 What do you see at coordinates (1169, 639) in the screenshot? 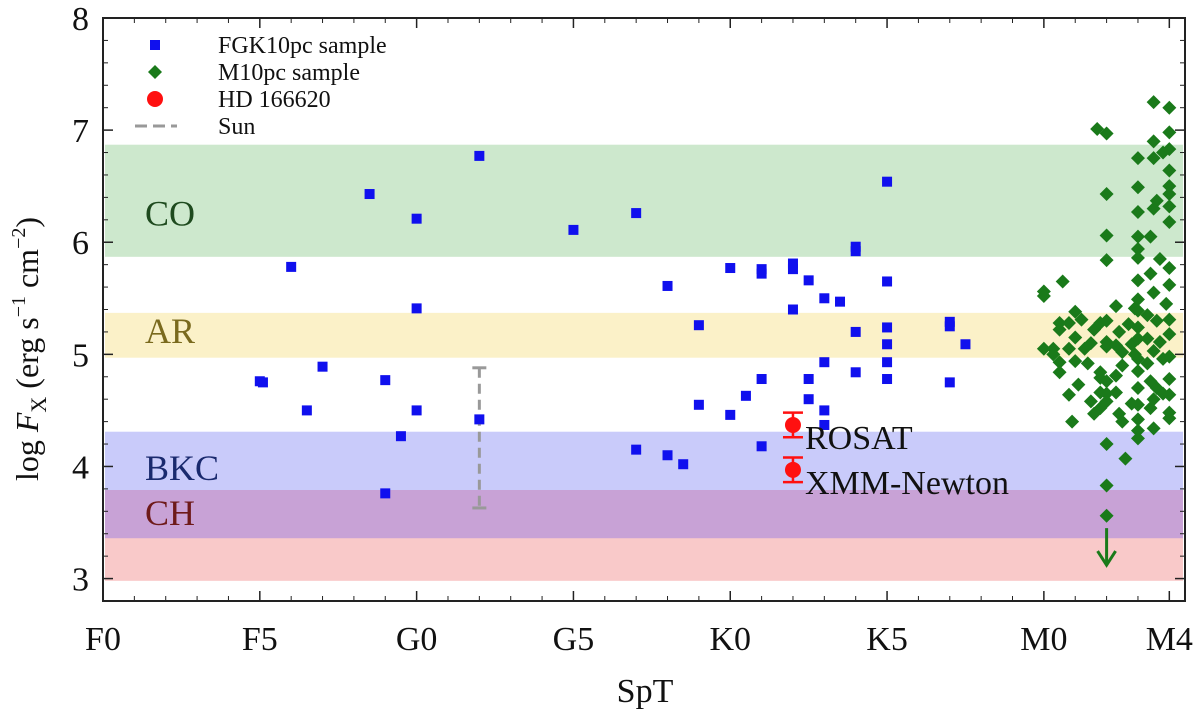
I see `x-tick-label: M4` at bounding box center [1169, 639].